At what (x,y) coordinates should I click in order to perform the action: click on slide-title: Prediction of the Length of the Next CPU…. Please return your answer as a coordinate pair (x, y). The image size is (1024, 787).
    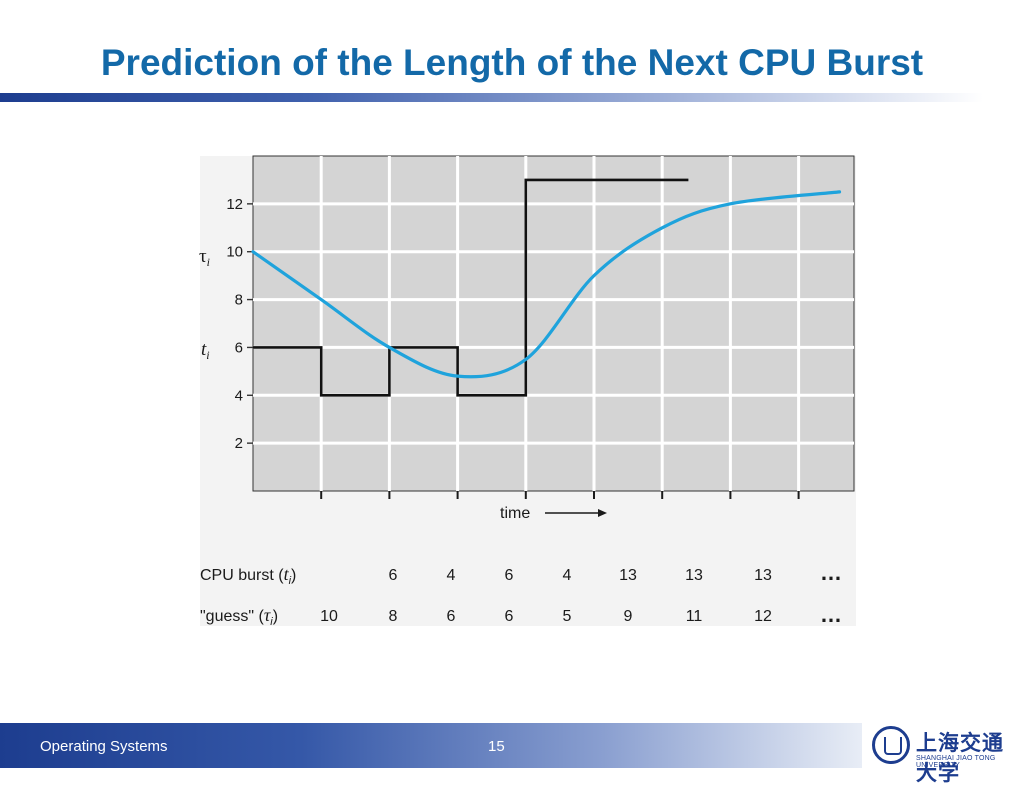
    Looking at the image, I should click on (512, 62).